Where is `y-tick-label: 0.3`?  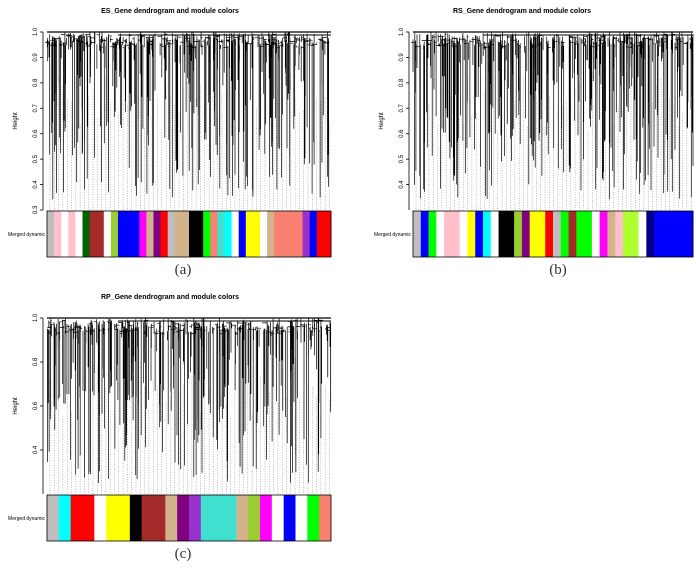 y-tick-label: 0.3 is located at coordinates (36, 209).